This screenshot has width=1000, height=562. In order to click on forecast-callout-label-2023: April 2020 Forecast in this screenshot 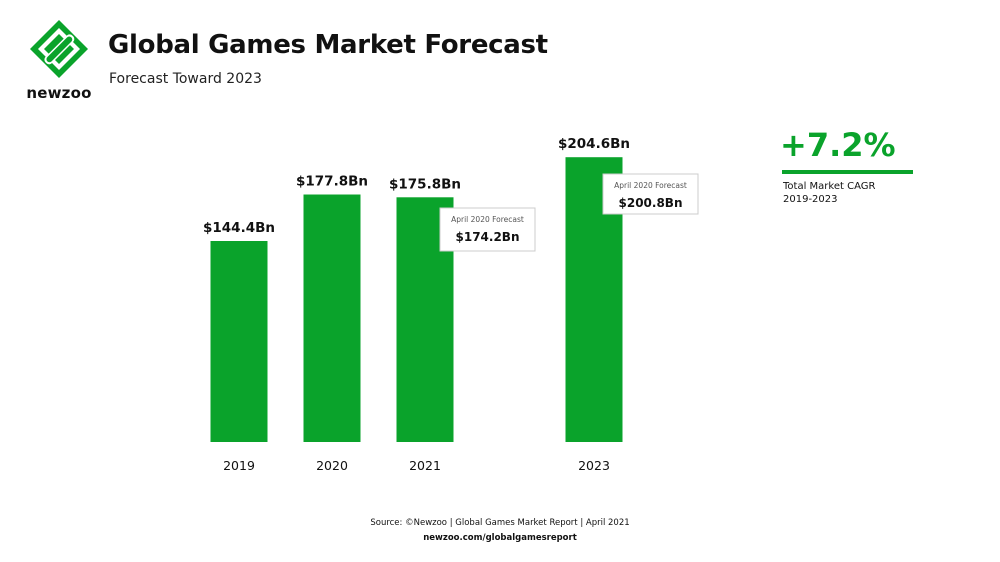, I will do `click(650, 185)`.